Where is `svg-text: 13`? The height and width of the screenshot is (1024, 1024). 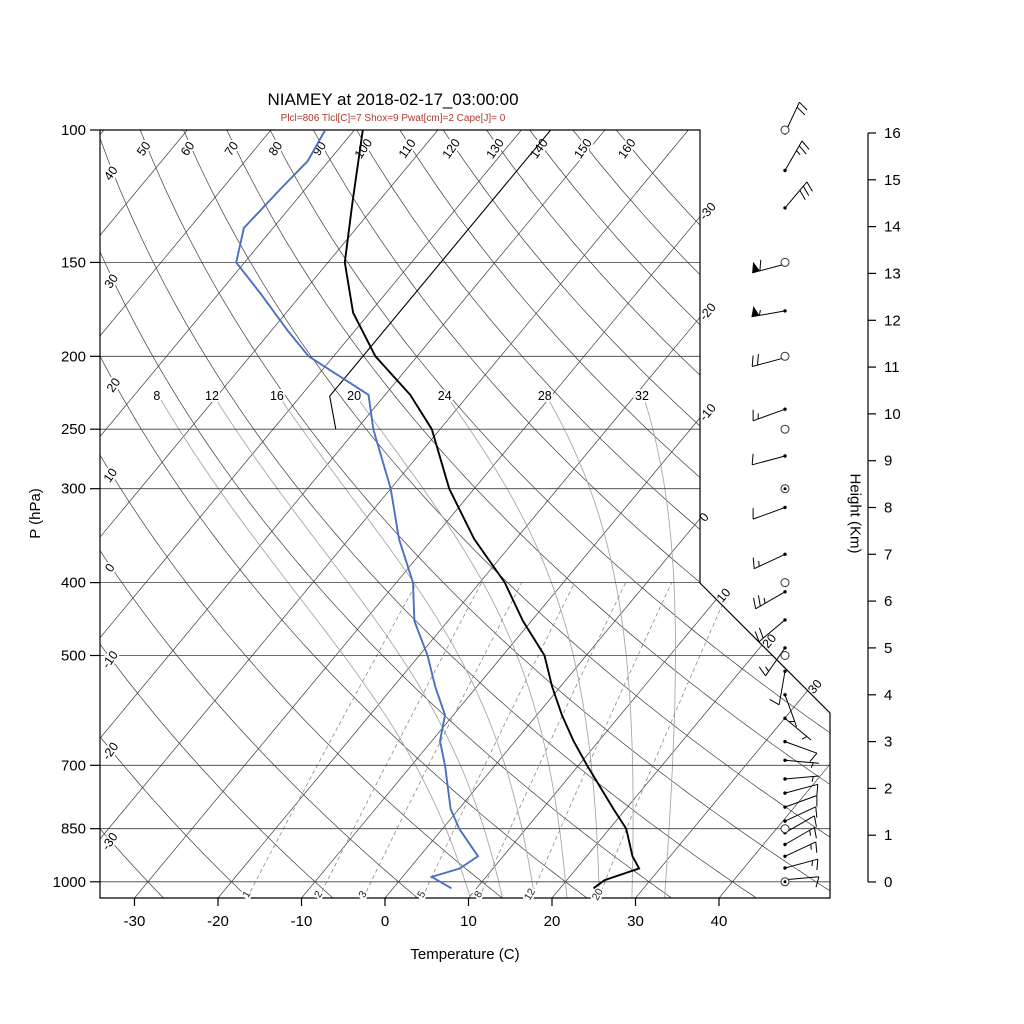
svg-text: 13 is located at coordinates (892, 273).